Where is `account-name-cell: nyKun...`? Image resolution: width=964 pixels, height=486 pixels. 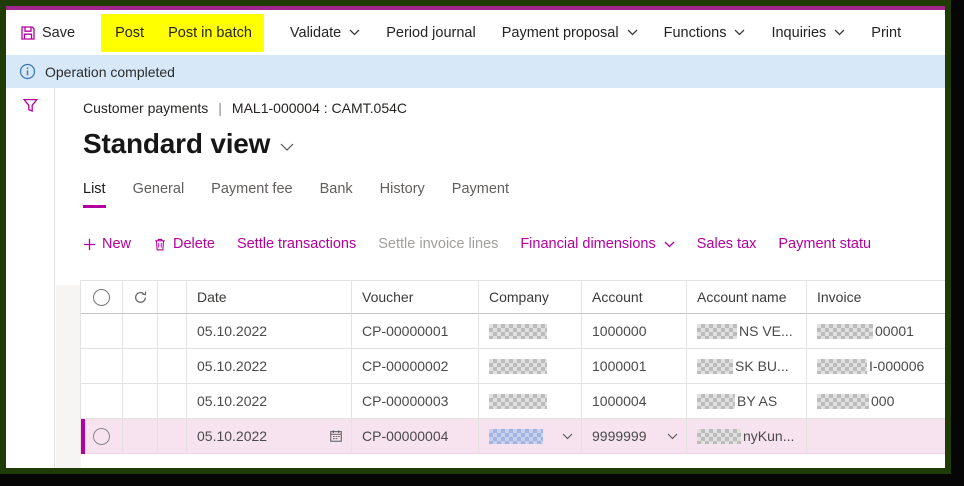
account-name-cell: nyKun... is located at coordinates (747, 436).